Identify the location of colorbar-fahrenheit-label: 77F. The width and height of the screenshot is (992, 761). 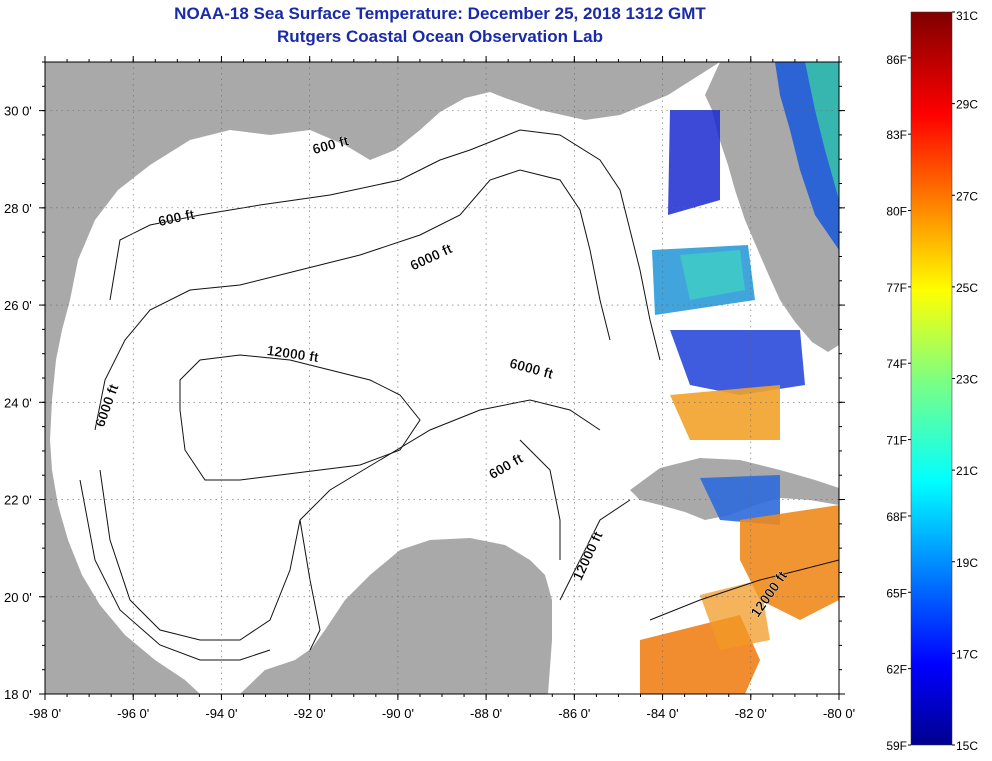
(896, 288).